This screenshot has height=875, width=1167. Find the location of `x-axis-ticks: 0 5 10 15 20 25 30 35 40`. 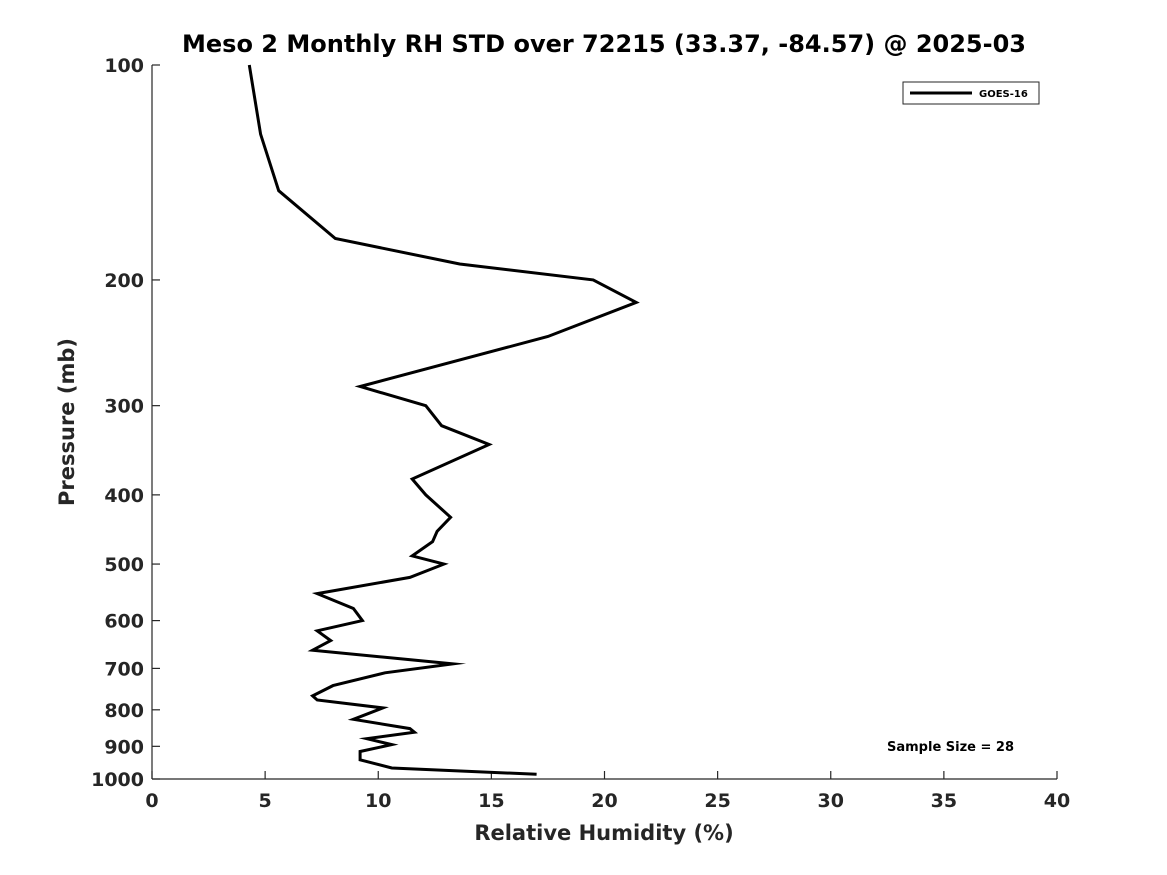

x-axis-ticks: 0 5 10 15 20 25 30 35 40 is located at coordinates (607, 791).